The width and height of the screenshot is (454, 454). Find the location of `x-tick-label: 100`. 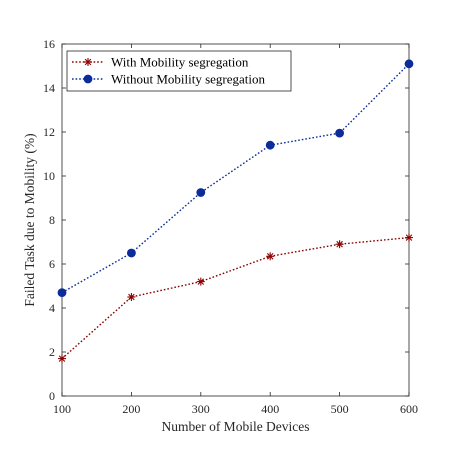

x-tick-label: 100 is located at coordinates (62, 409).